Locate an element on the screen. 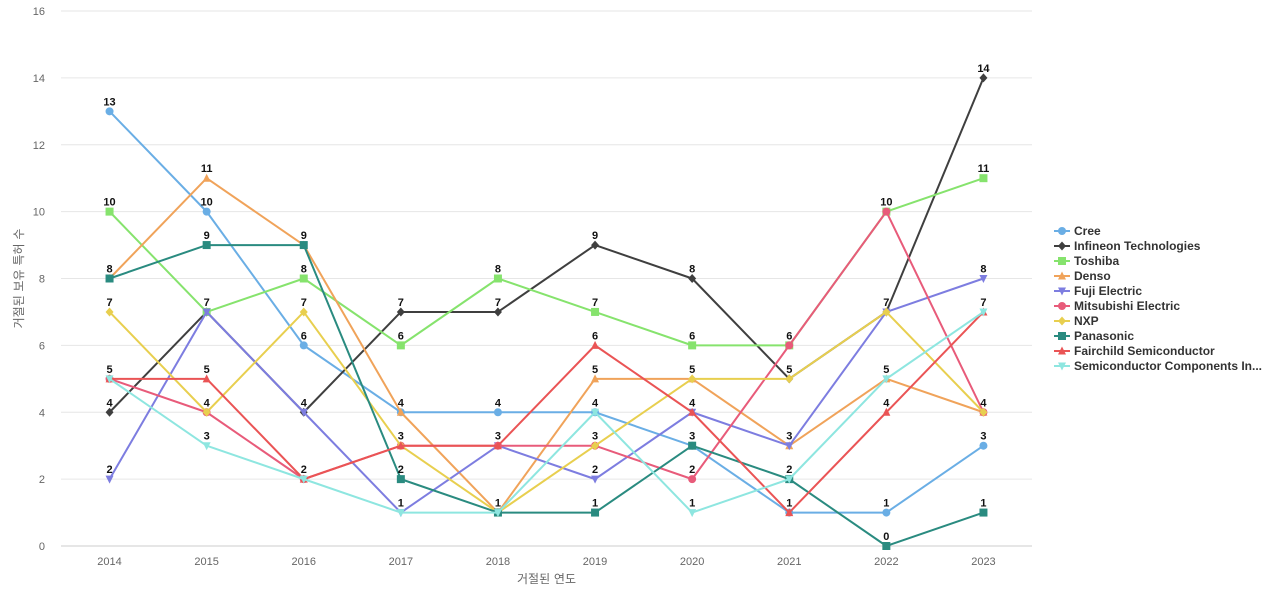 This screenshot has height=600, width=1280. y-tick-label: 10 is located at coordinates (39, 213).